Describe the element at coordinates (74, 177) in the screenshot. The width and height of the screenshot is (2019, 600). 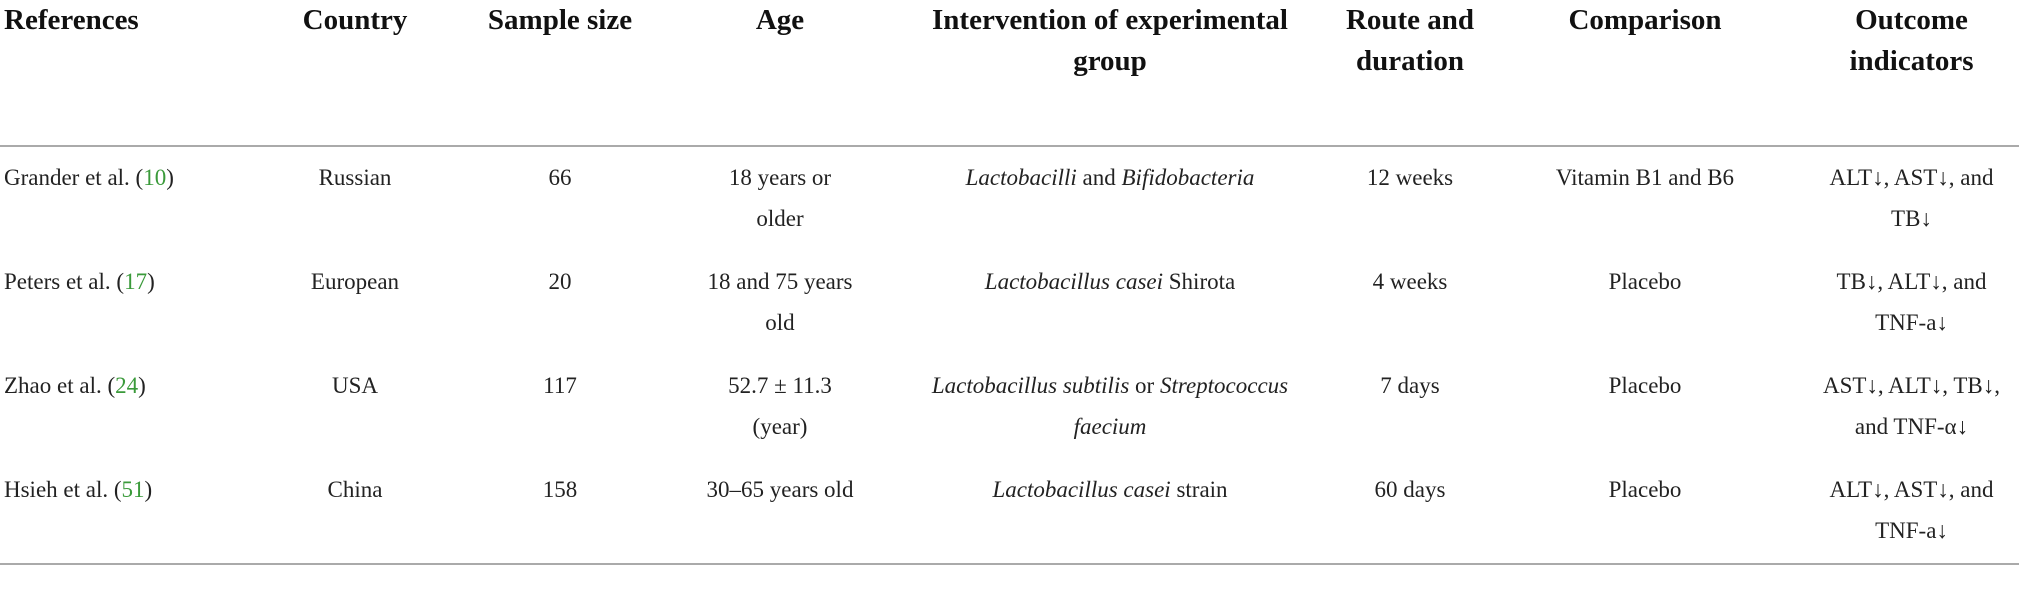
I see `text-segment: Grander et al. (` at that location.